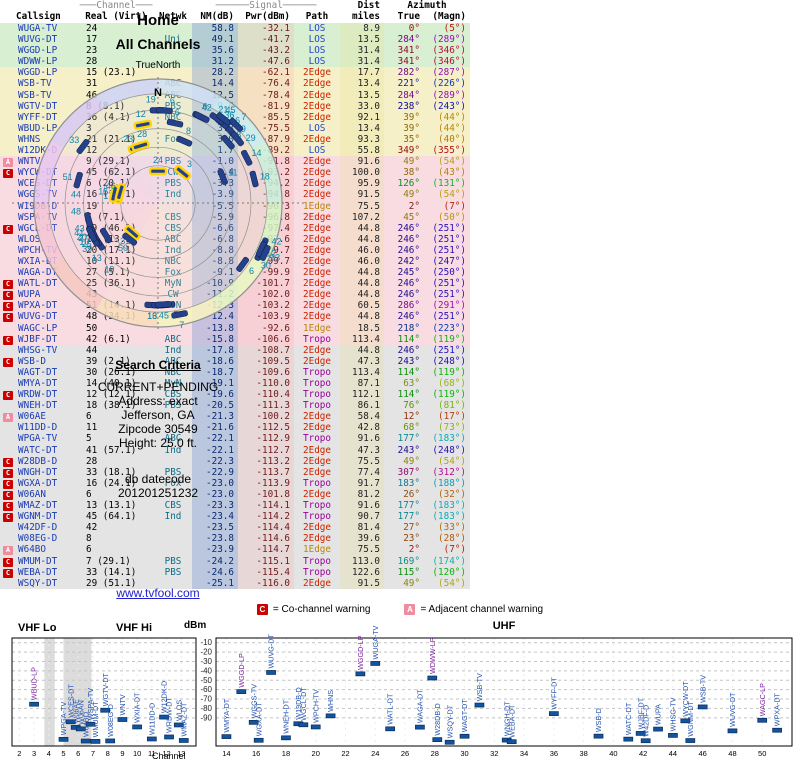  What do you see at coordinates (152, 316) in the screenshot?
I see `radar-channel-label: 16` at bounding box center [152, 316].